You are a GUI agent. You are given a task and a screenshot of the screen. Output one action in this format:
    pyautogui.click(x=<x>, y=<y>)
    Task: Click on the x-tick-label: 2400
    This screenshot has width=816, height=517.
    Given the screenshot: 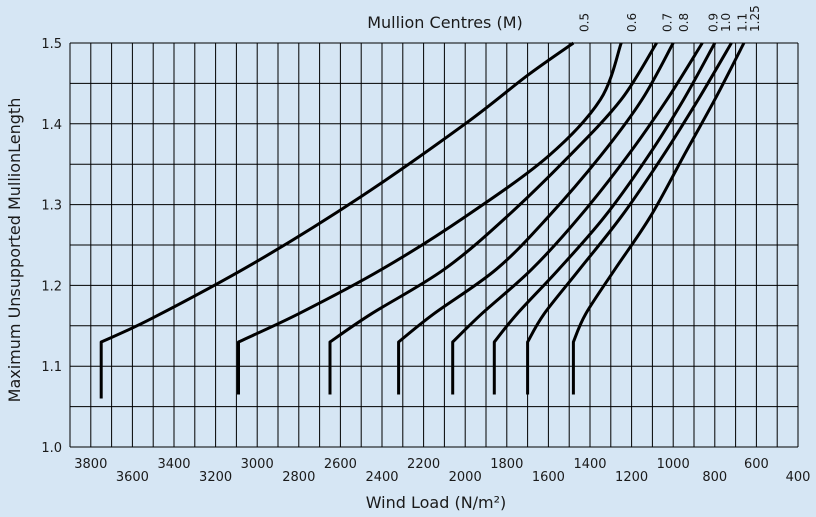 What is the action you would take?
    pyautogui.click(x=381, y=477)
    